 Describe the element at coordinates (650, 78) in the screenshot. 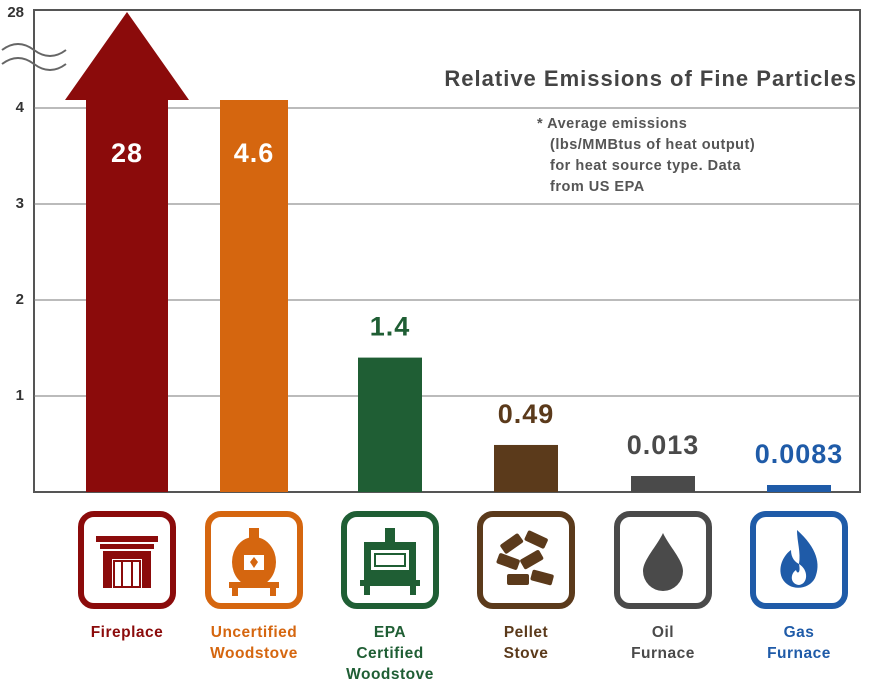

I see `chart-title: Relative Emissions of Fine Particles` at that location.